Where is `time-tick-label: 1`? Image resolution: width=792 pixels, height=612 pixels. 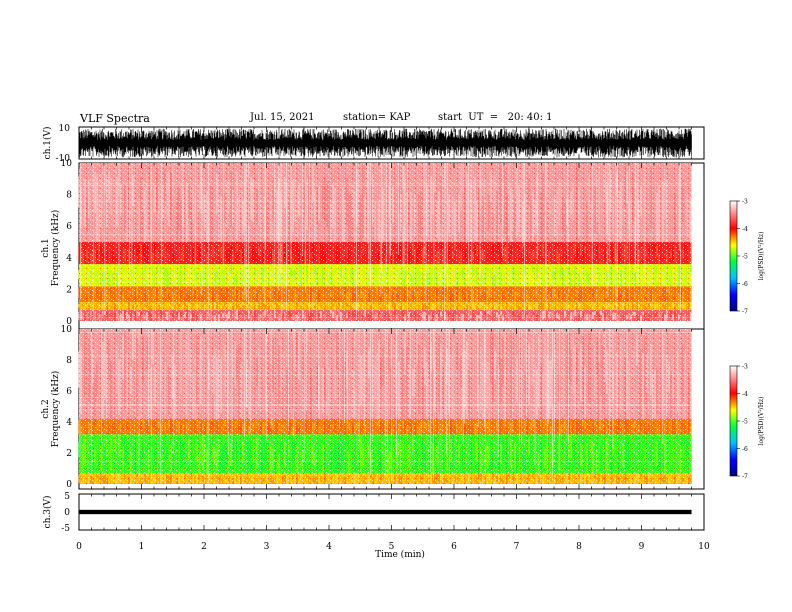
time-tick-label: 1 is located at coordinates (142, 547).